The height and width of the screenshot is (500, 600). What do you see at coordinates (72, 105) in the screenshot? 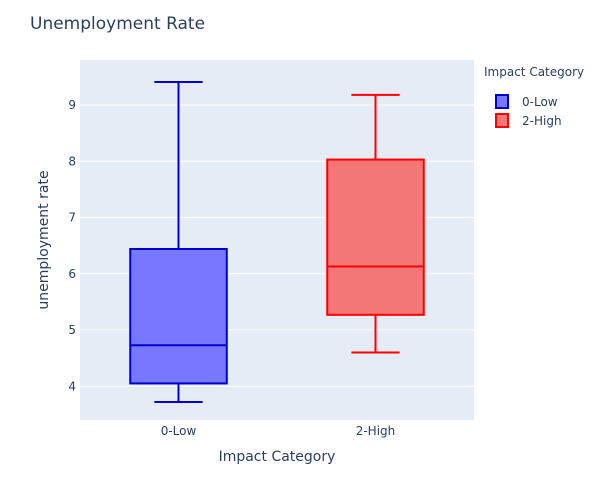
I see `y-tick-label-9: 9` at bounding box center [72, 105].